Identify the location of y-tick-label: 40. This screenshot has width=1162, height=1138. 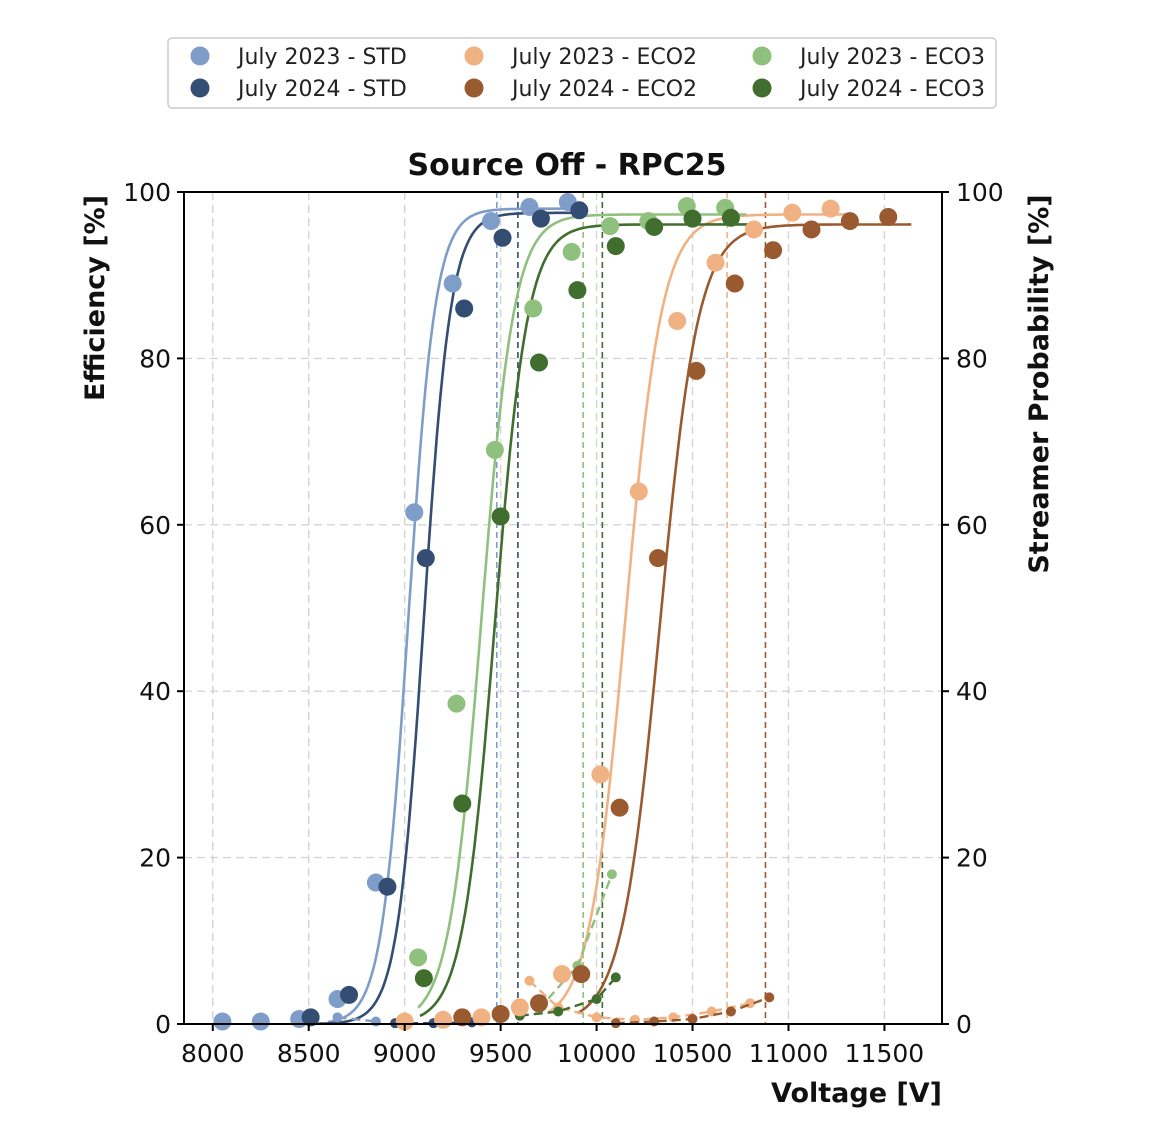
(155, 691).